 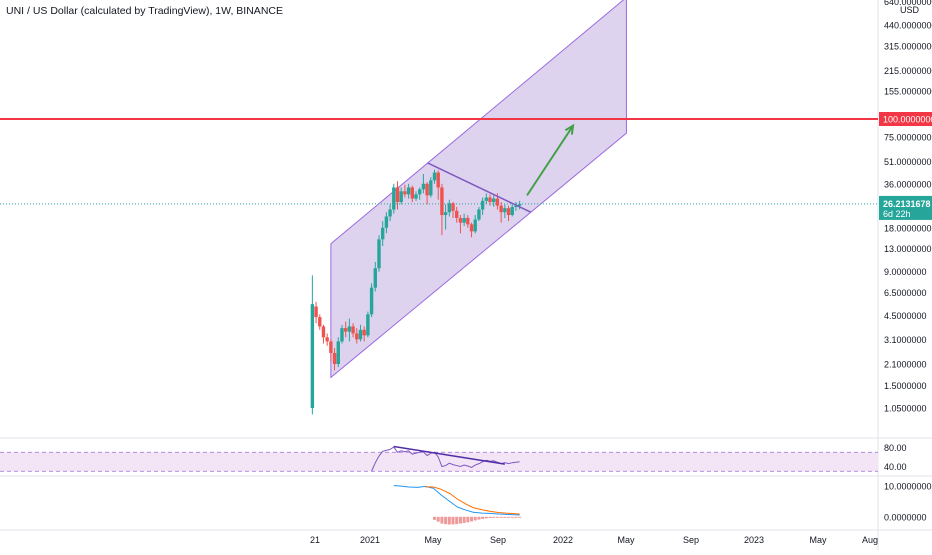 What do you see at coordinates (905, 340) in the screenshot?
I see `price-tick-label: 3.1000000` at bounding box center [905, 340].